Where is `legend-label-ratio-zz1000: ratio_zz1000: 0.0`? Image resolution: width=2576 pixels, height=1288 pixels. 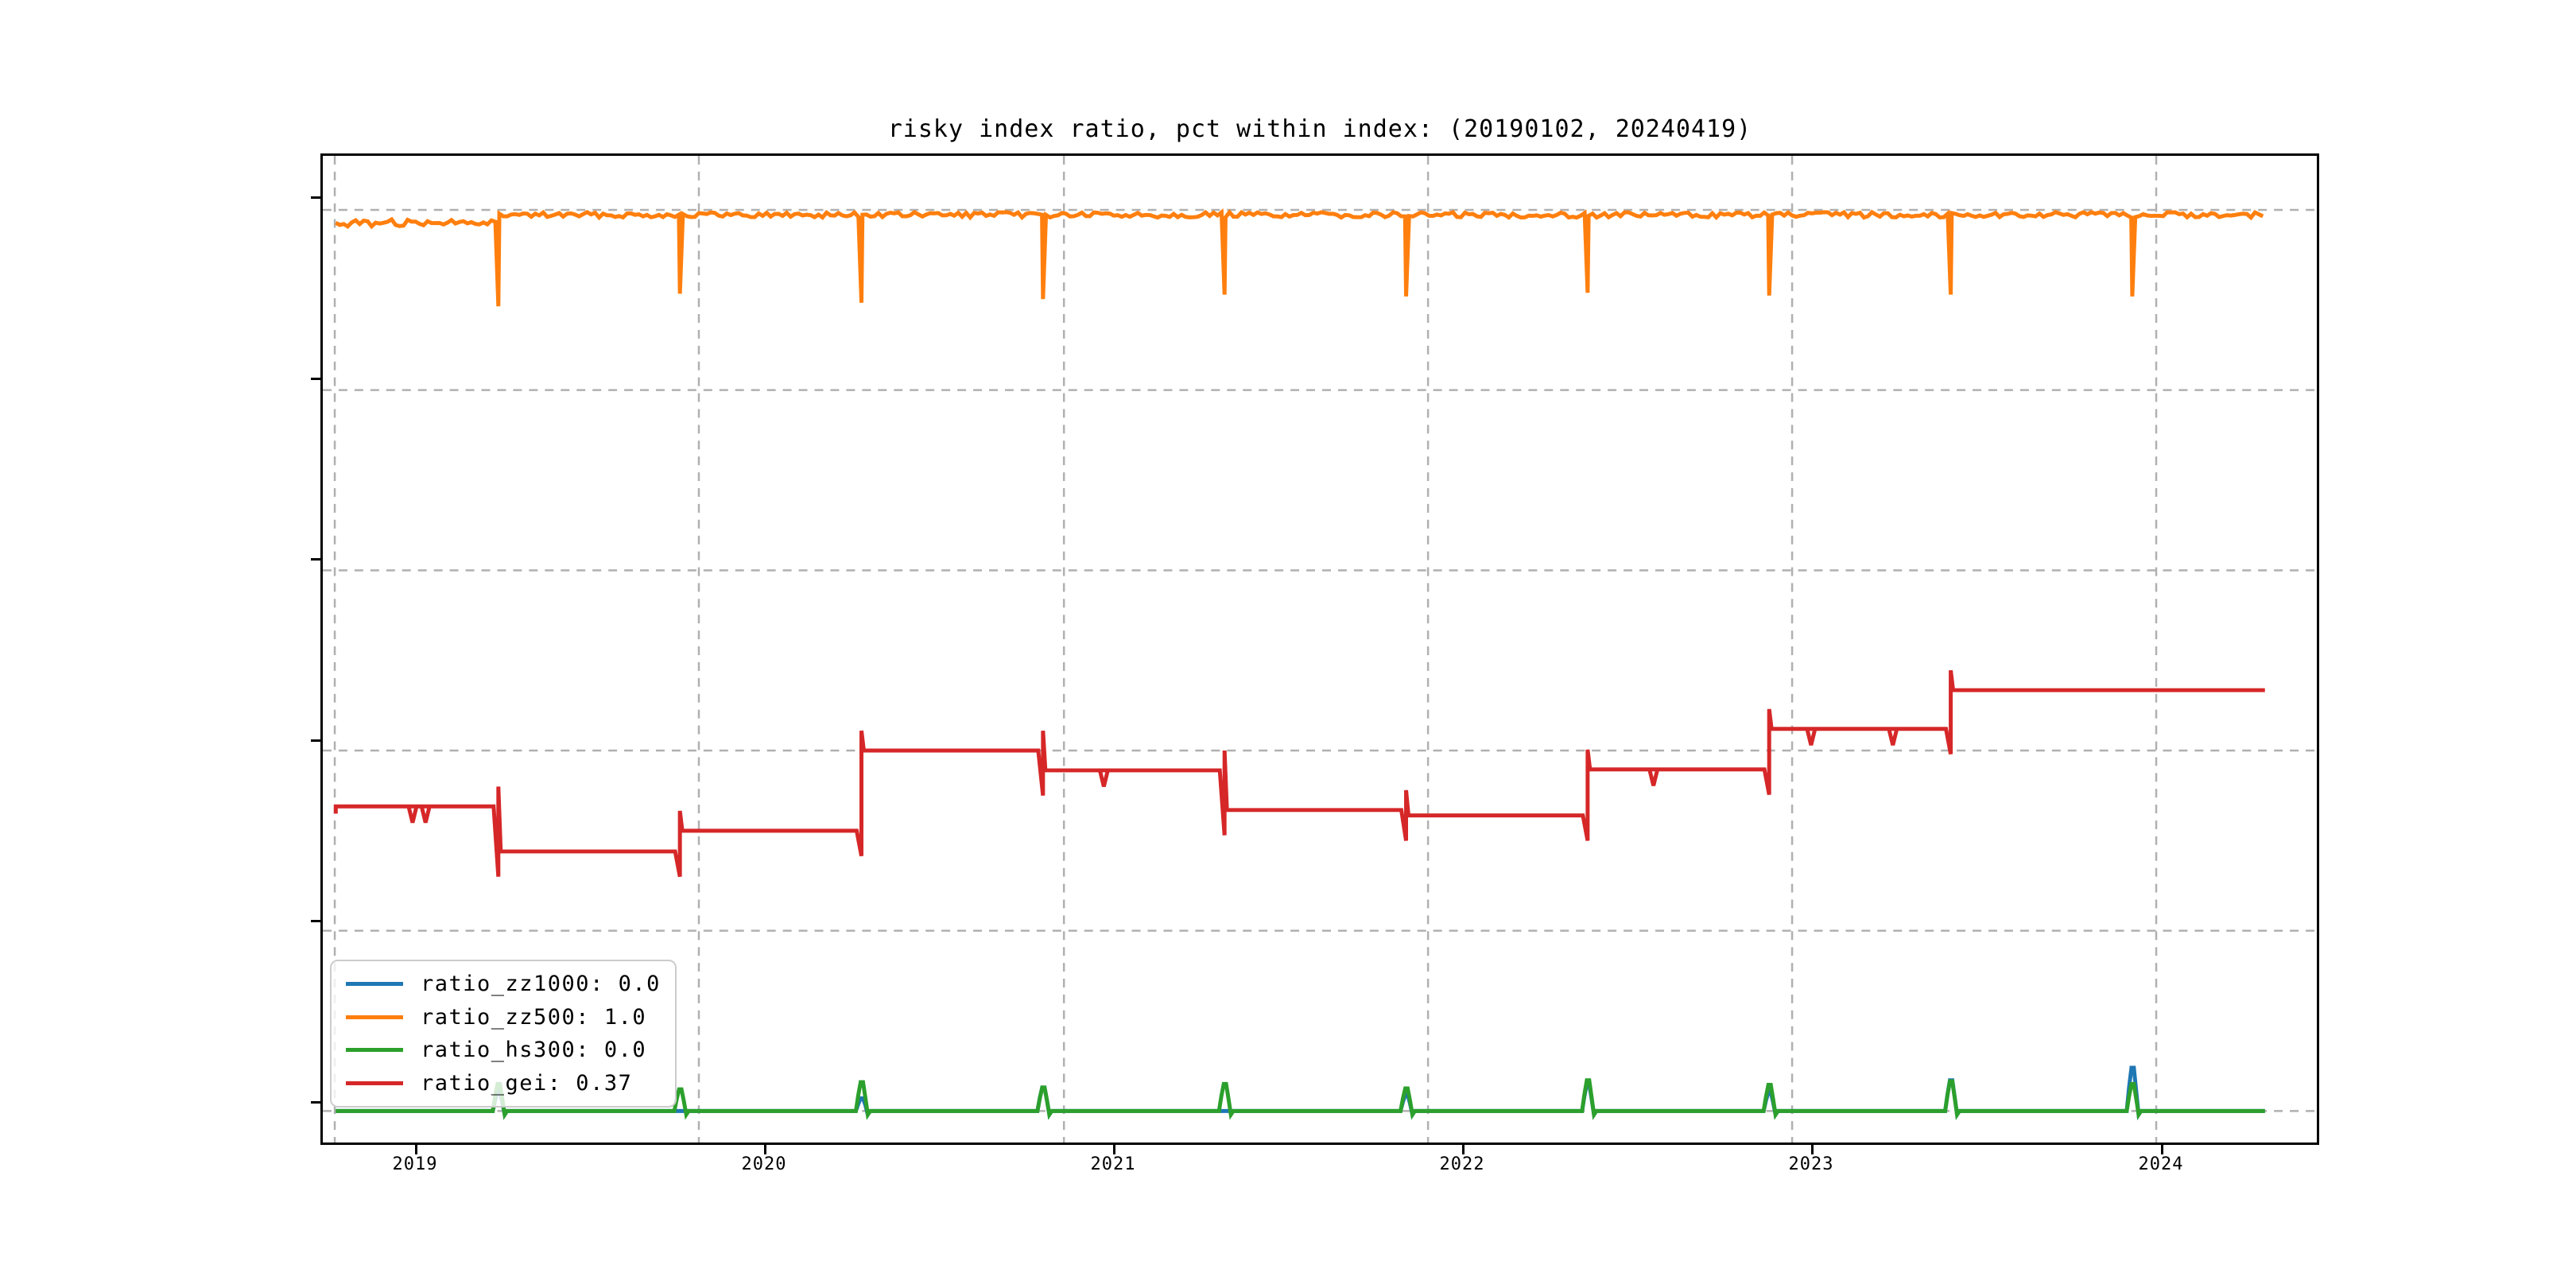
legend-label-ratio-zz1000: ratio_zz1000: 0.0 is located at coordinates (541, 985).